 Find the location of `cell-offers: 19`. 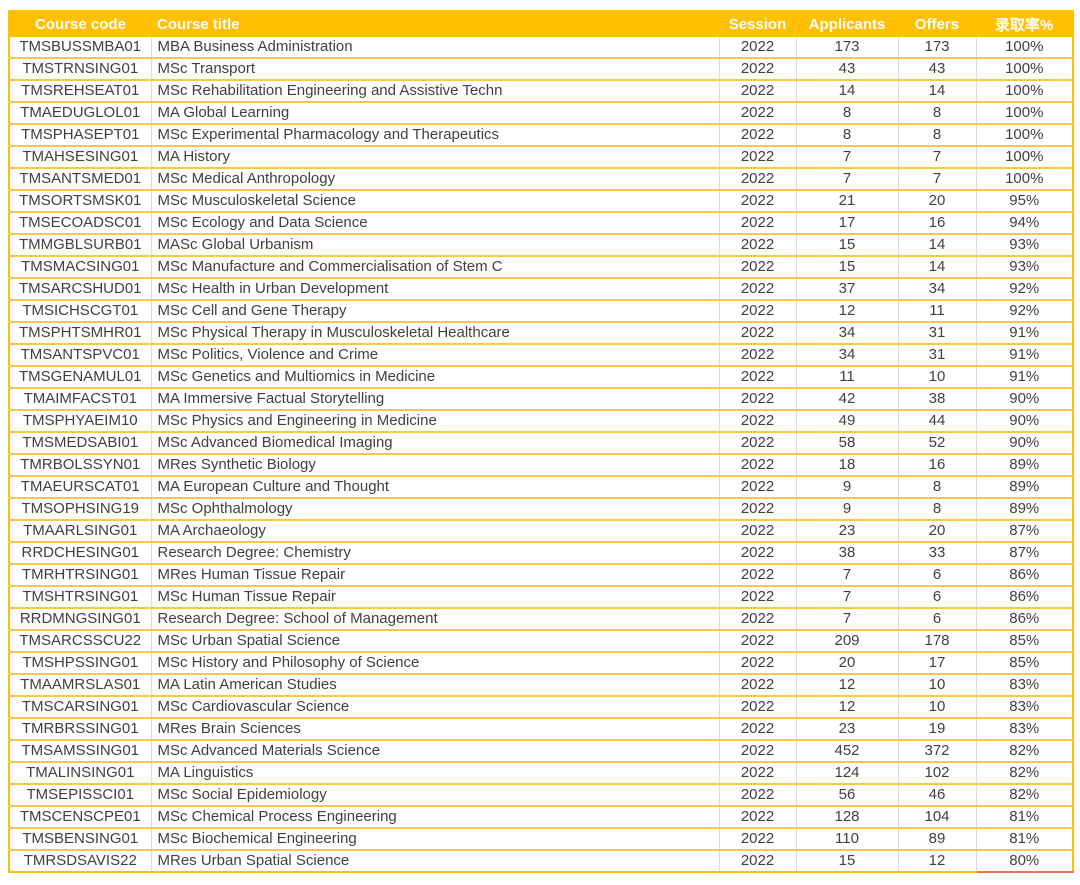

cell-offers: 19 is located at coordinates (936, 729).